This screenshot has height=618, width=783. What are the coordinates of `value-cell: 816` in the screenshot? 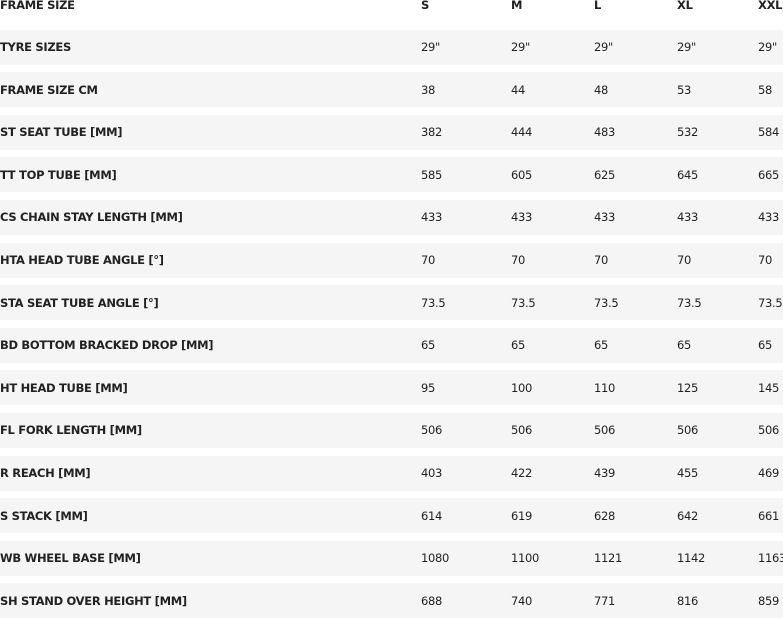 It's located at (688, 600).